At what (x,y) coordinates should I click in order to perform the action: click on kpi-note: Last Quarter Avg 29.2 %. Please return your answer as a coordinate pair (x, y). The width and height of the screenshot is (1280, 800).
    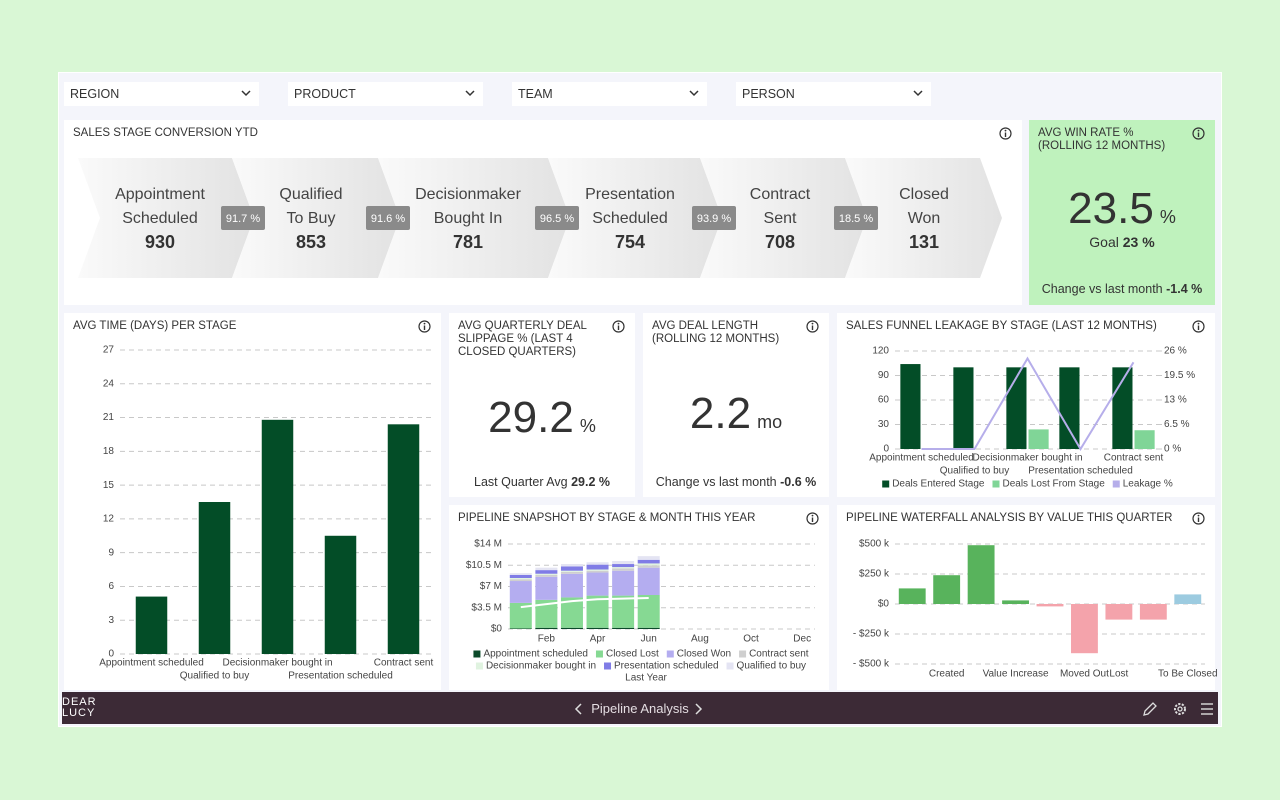
    Looking at the image, I should click on (542, 482).